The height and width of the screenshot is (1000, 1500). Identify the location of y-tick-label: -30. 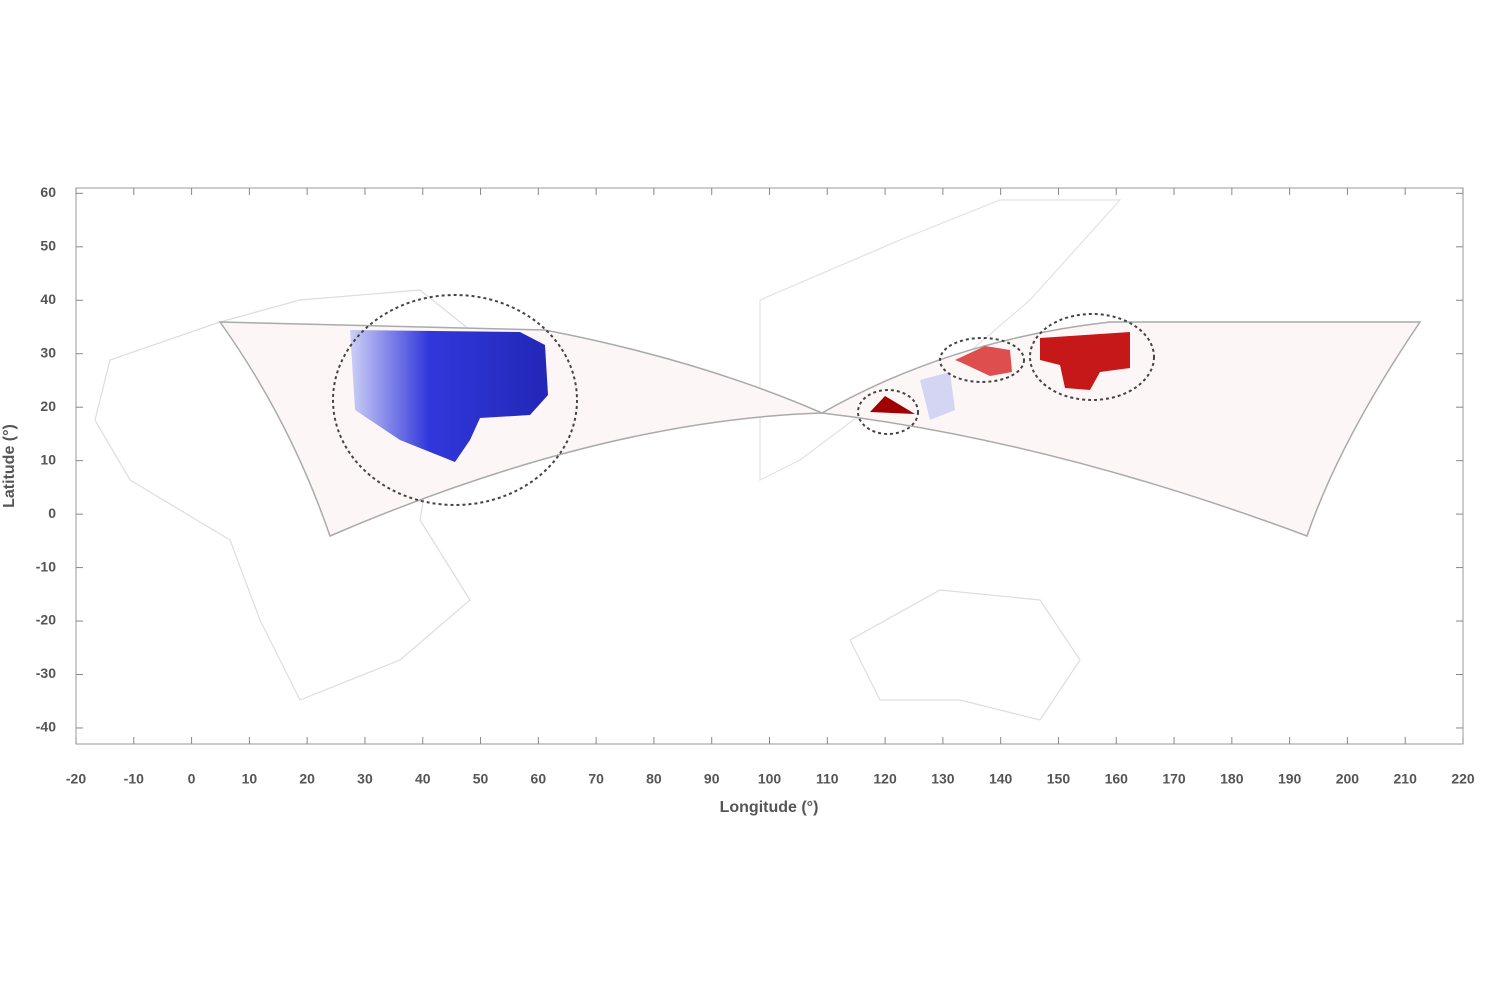
(46, 673).